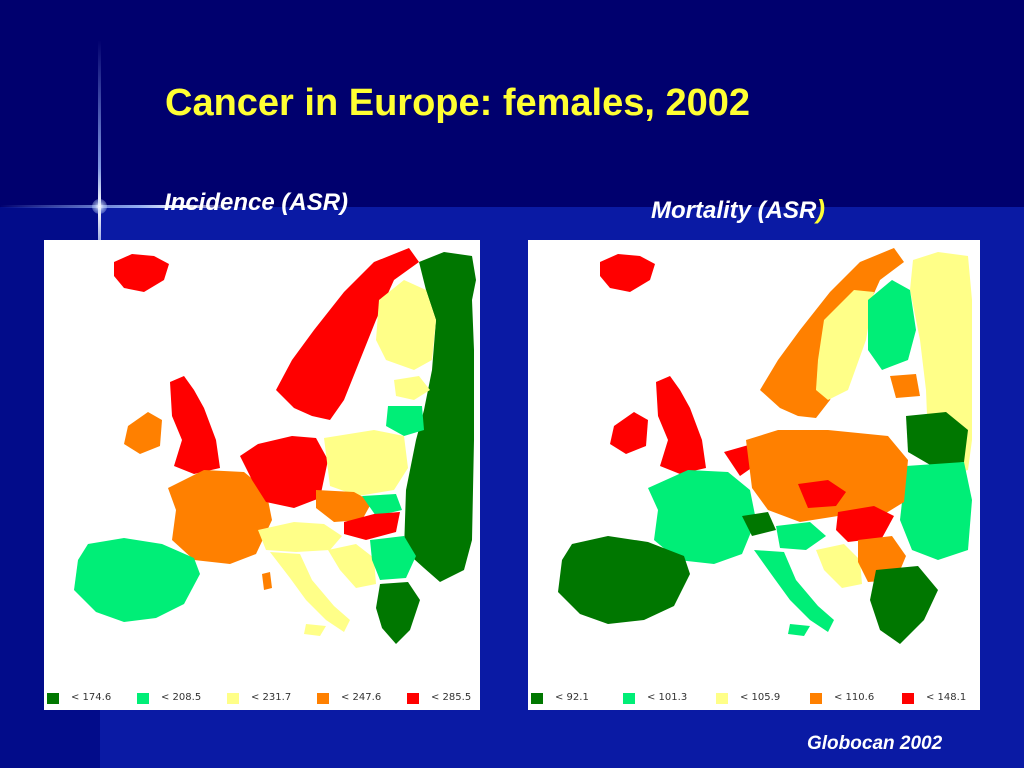 This screenshot has width=1024, height=768. I want to click on region-romania, so click(393, 558).